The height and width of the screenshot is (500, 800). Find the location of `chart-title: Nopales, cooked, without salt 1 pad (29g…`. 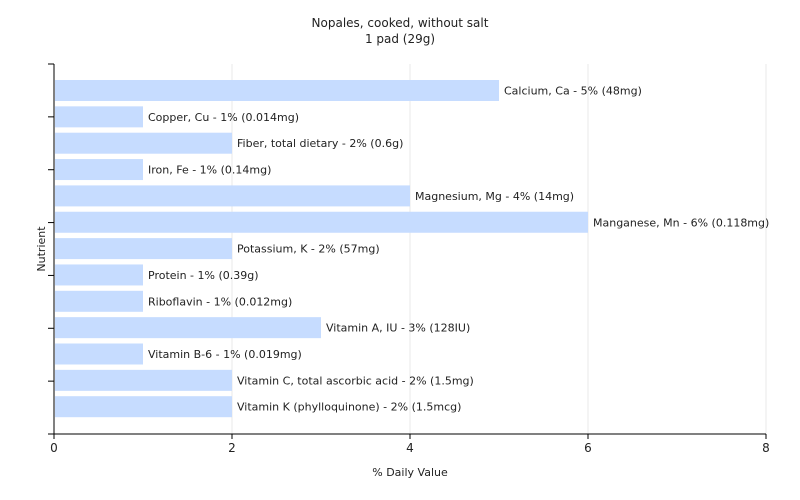

chart-title: Nopales, cooked, without salt 1 pad (29g… is located at coordinates (400, 31).